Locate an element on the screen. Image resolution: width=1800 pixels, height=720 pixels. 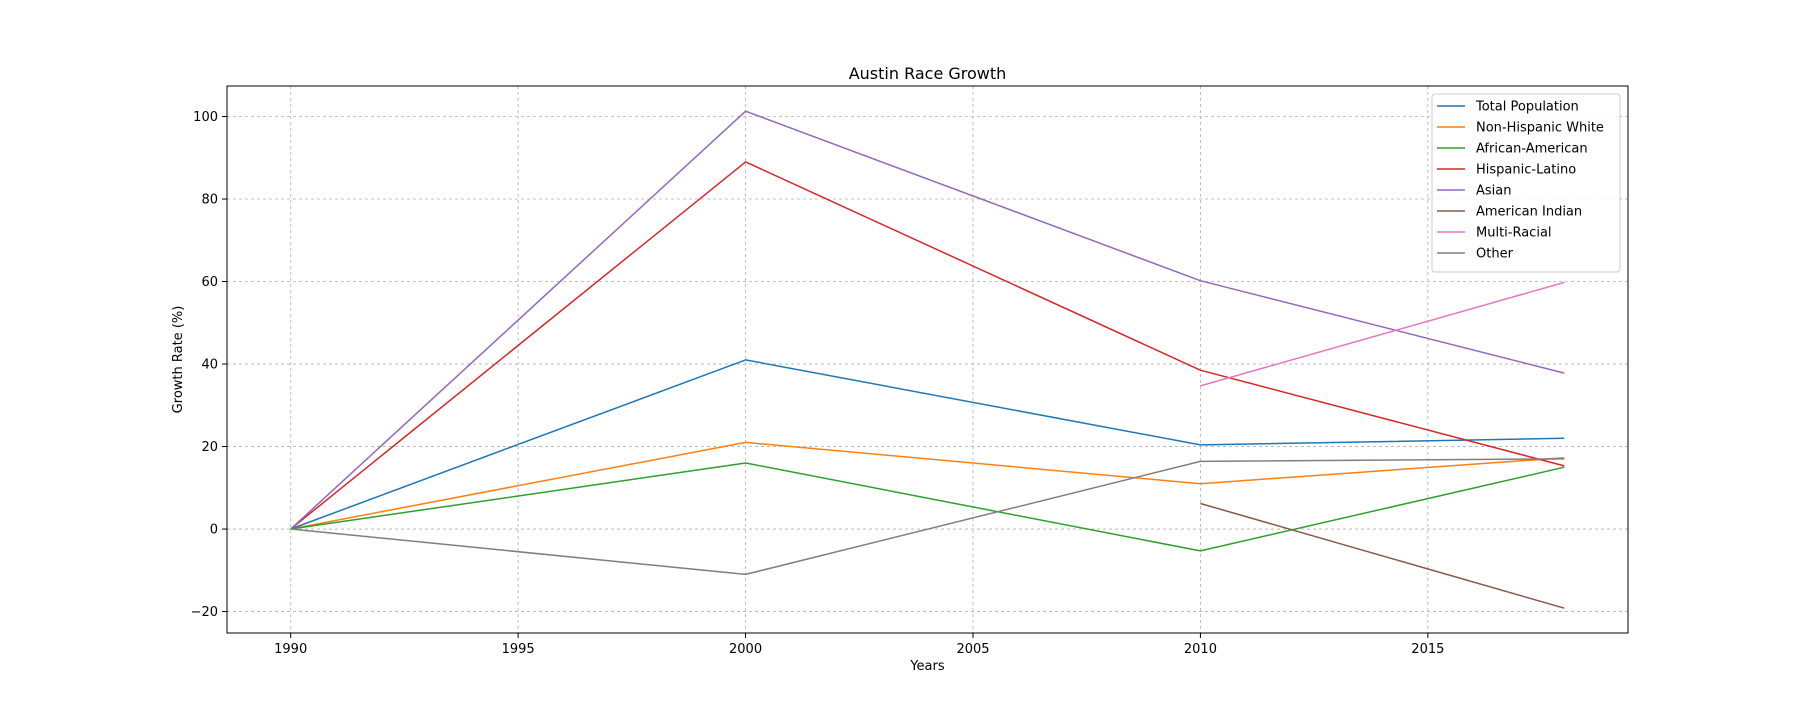
y-tick-label: 20 is located at coordinates (209, 447).